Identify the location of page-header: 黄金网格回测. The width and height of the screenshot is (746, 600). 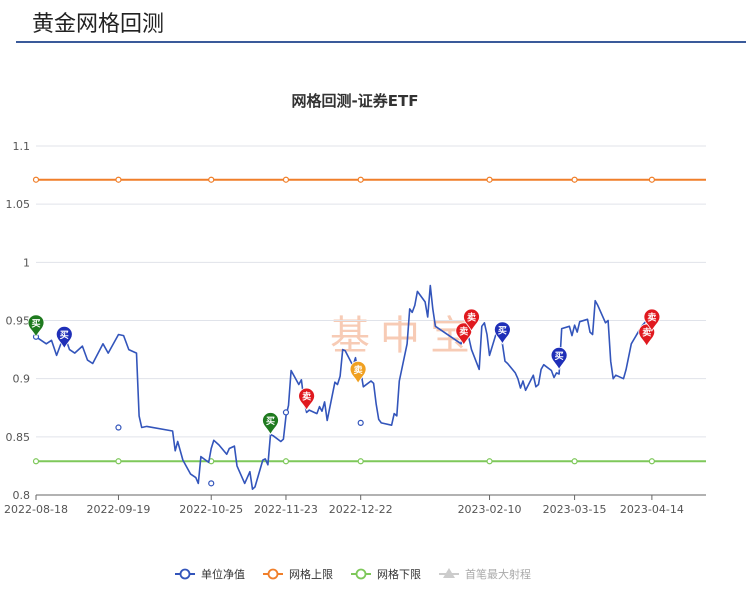
(373, 22).